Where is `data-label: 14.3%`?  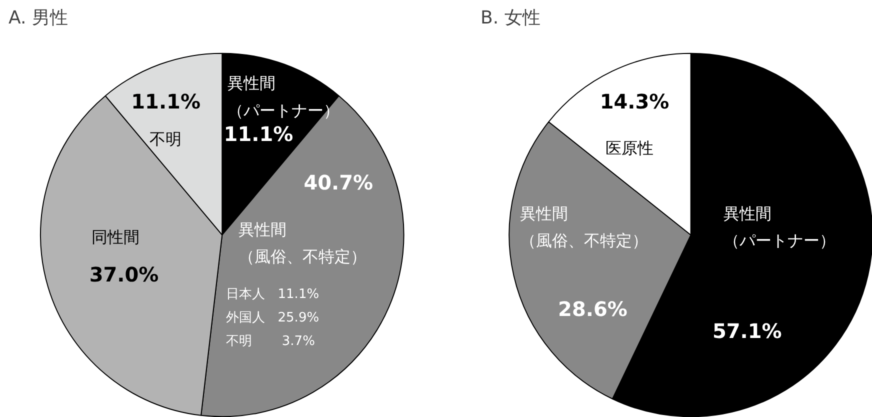
data-label: 14.3% is located at coordinates (635, 101).